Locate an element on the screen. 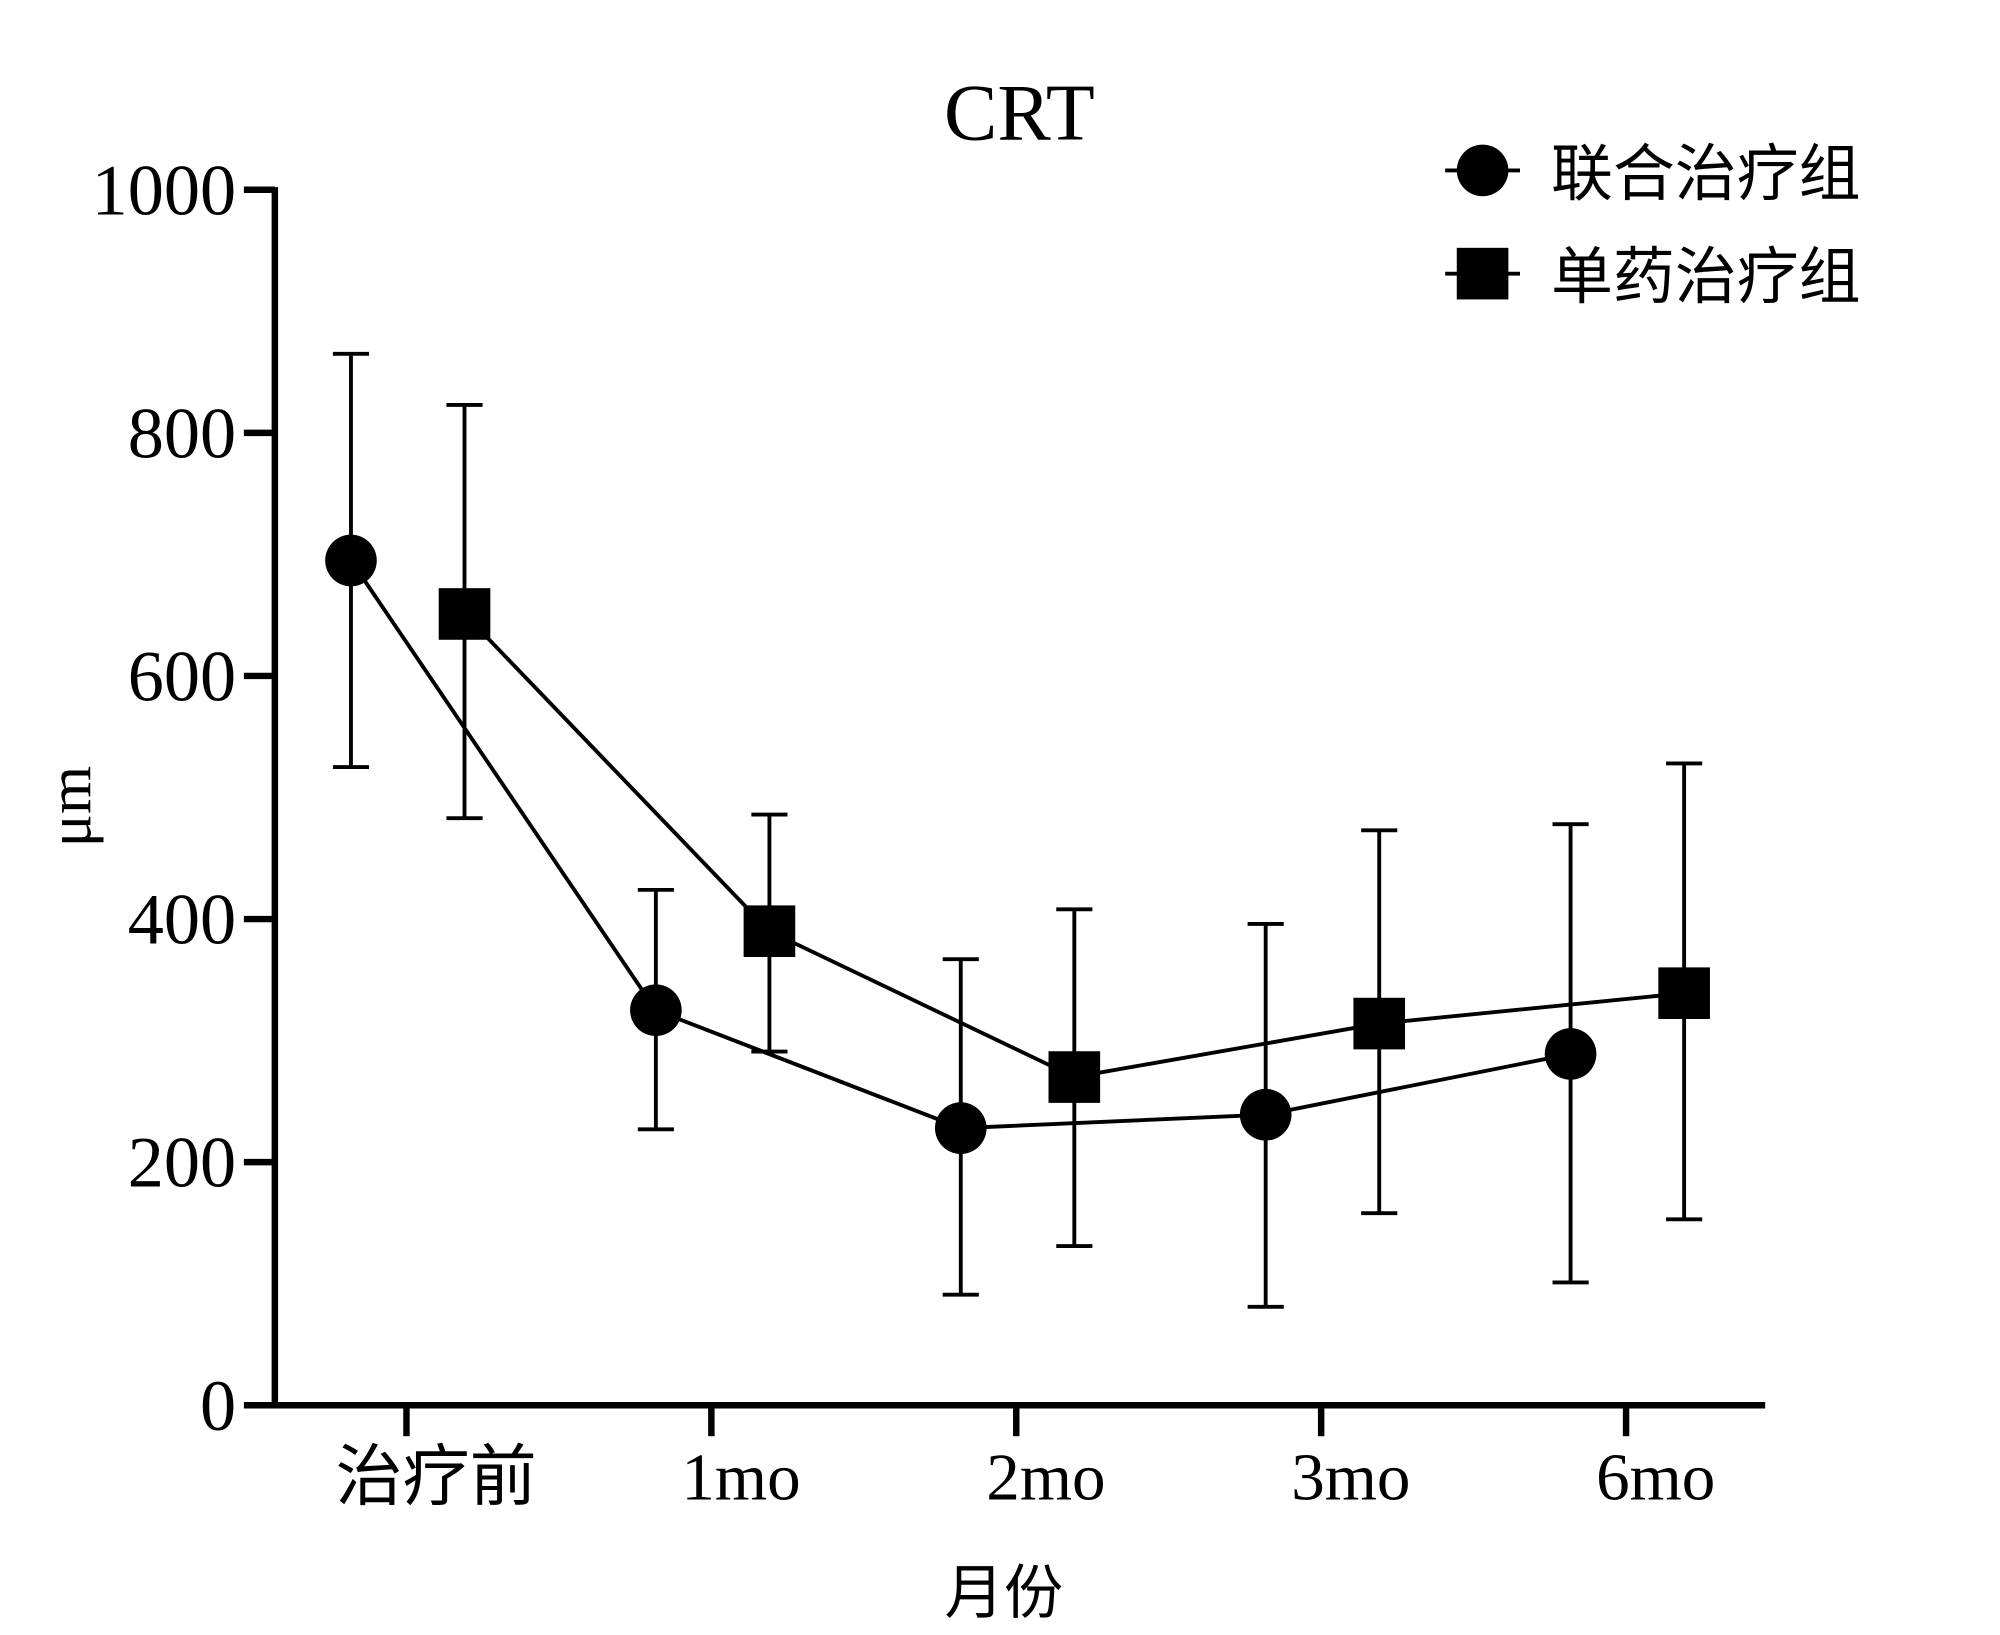 The width and height of the screenshot is (2000, 1635). y-tick-label: 400 is located at coordinates (182, 920).